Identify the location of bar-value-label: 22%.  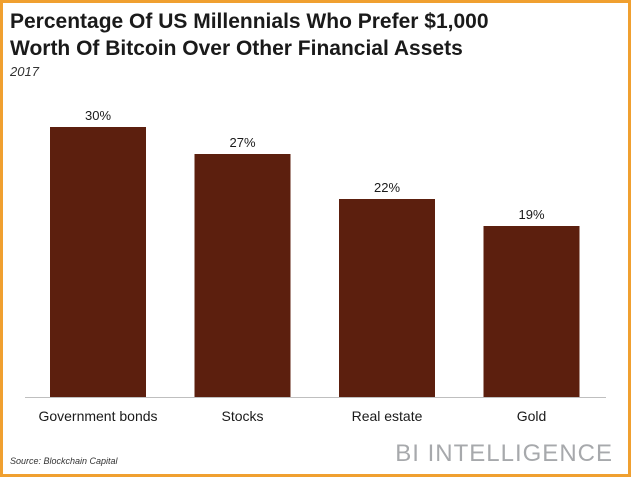
(387, 187).